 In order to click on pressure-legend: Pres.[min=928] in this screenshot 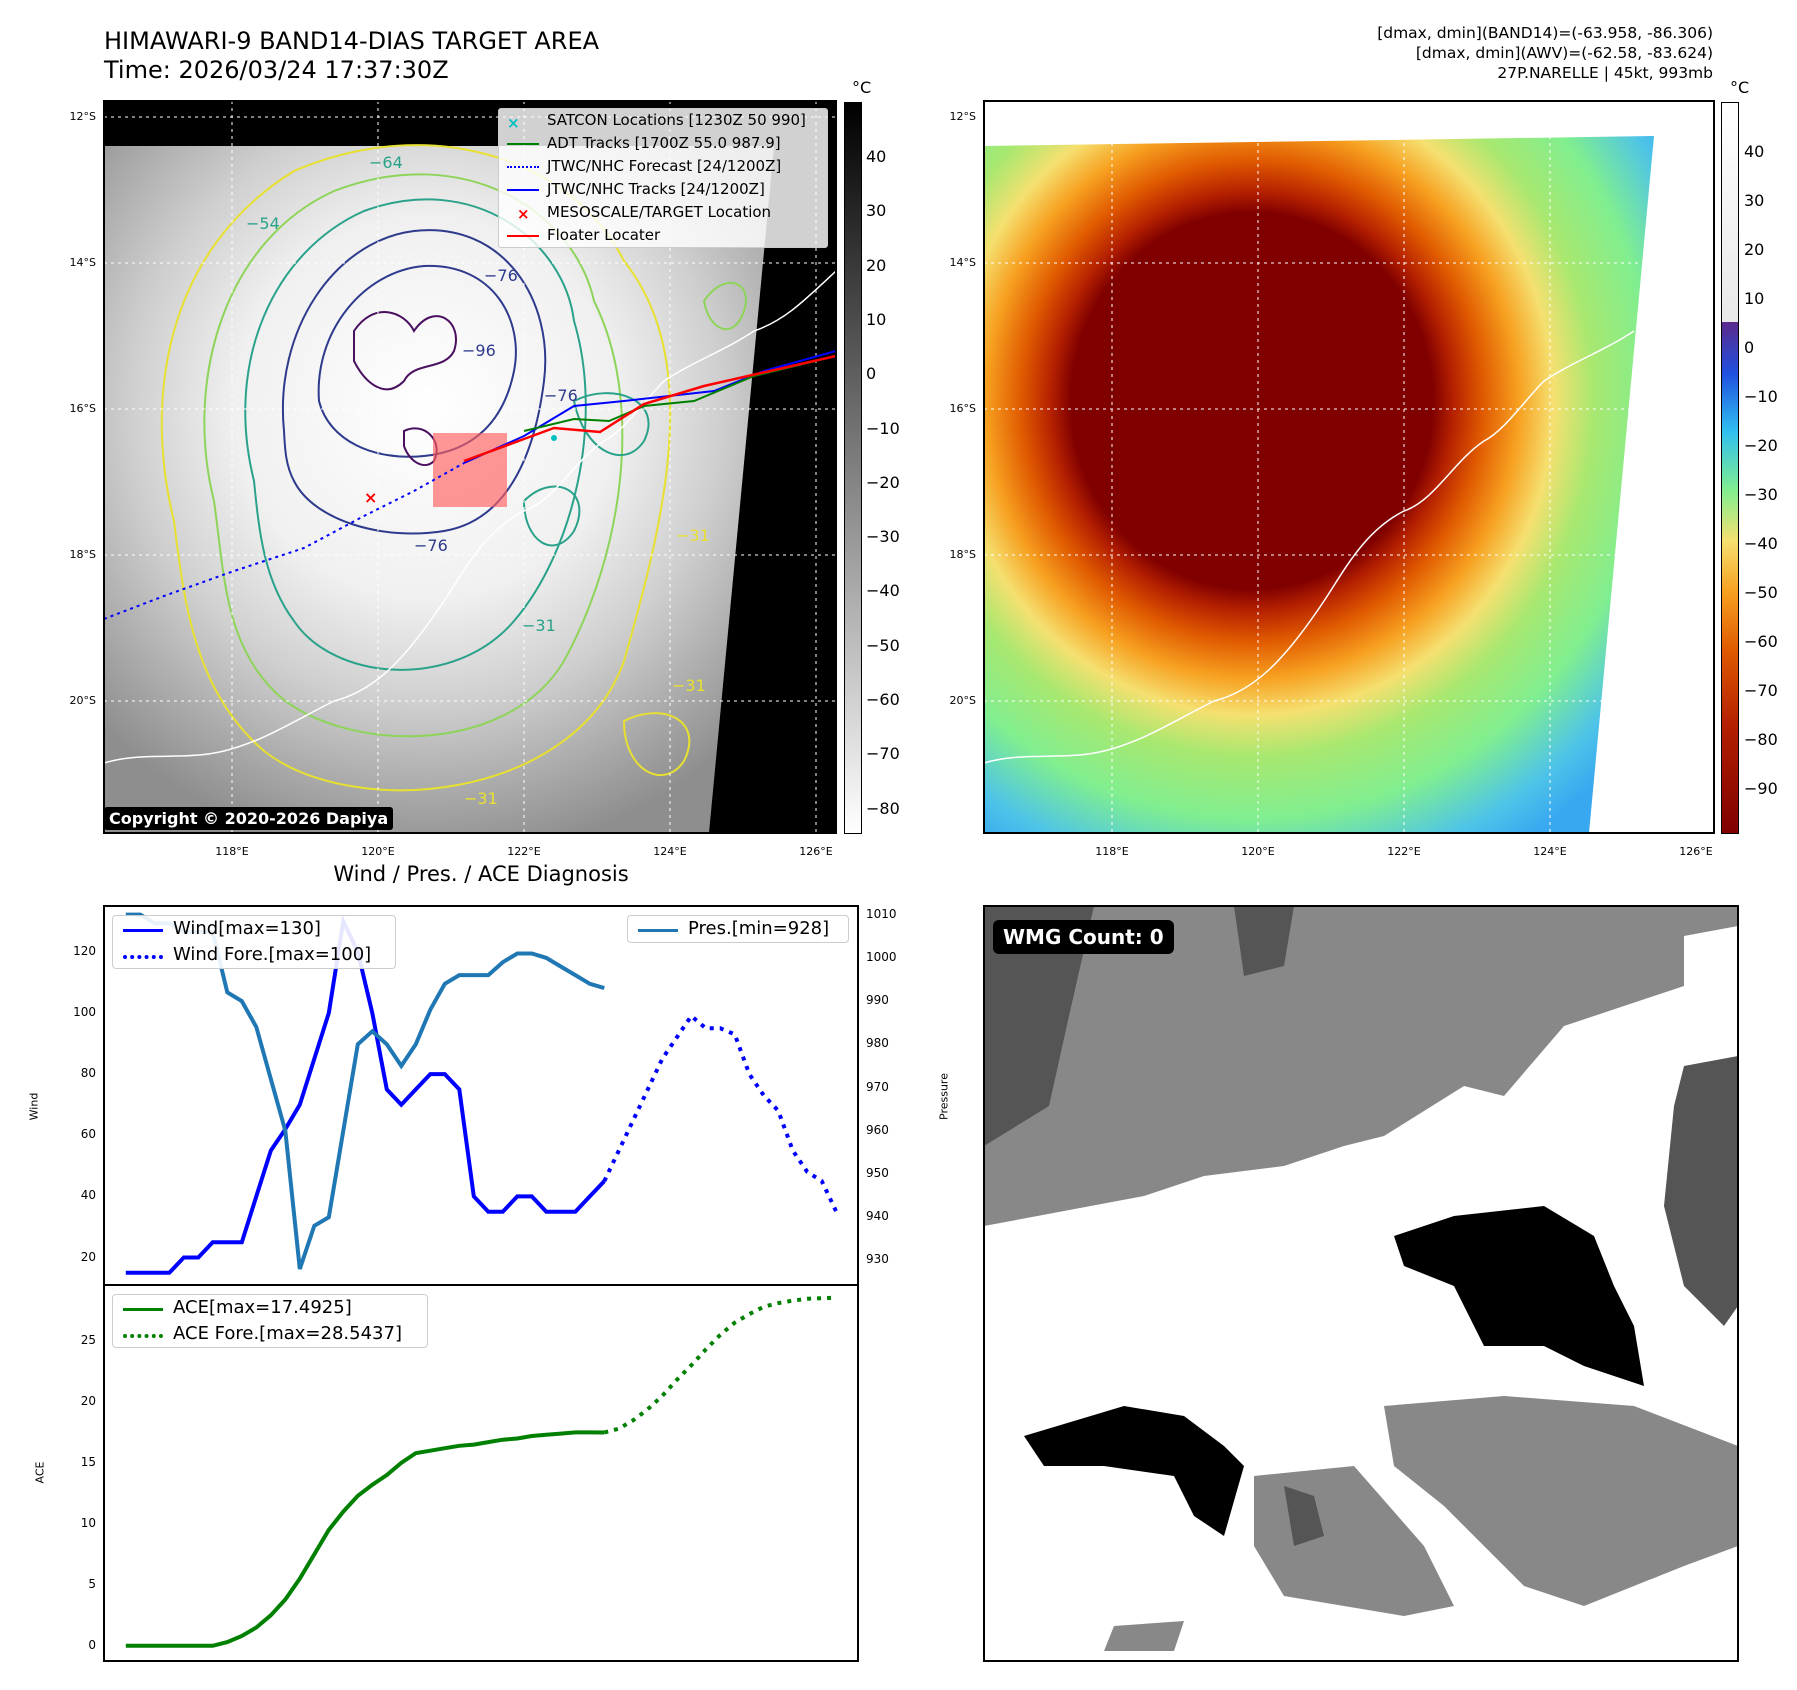, I will do `click(738, 929)`.